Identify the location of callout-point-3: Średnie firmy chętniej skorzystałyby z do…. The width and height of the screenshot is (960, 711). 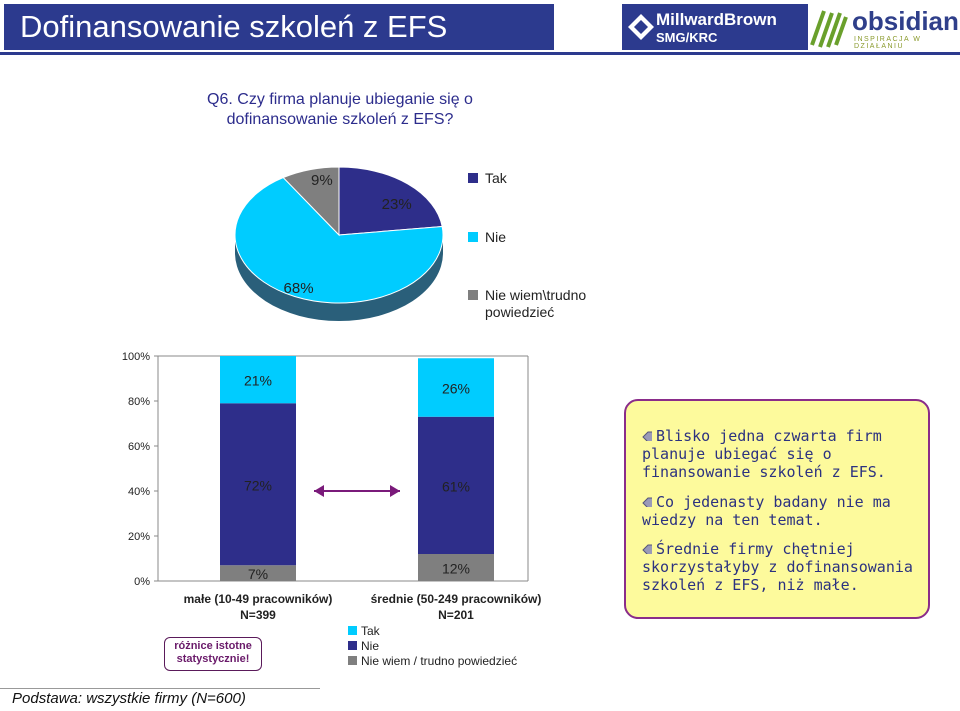
(777, 567).